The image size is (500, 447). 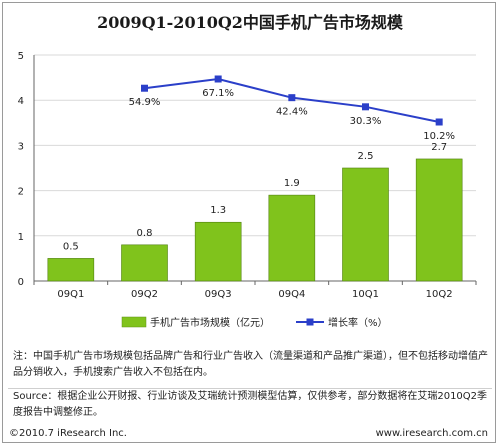 I want to click on y-tick-label: 4, so click(x=21, y=101).